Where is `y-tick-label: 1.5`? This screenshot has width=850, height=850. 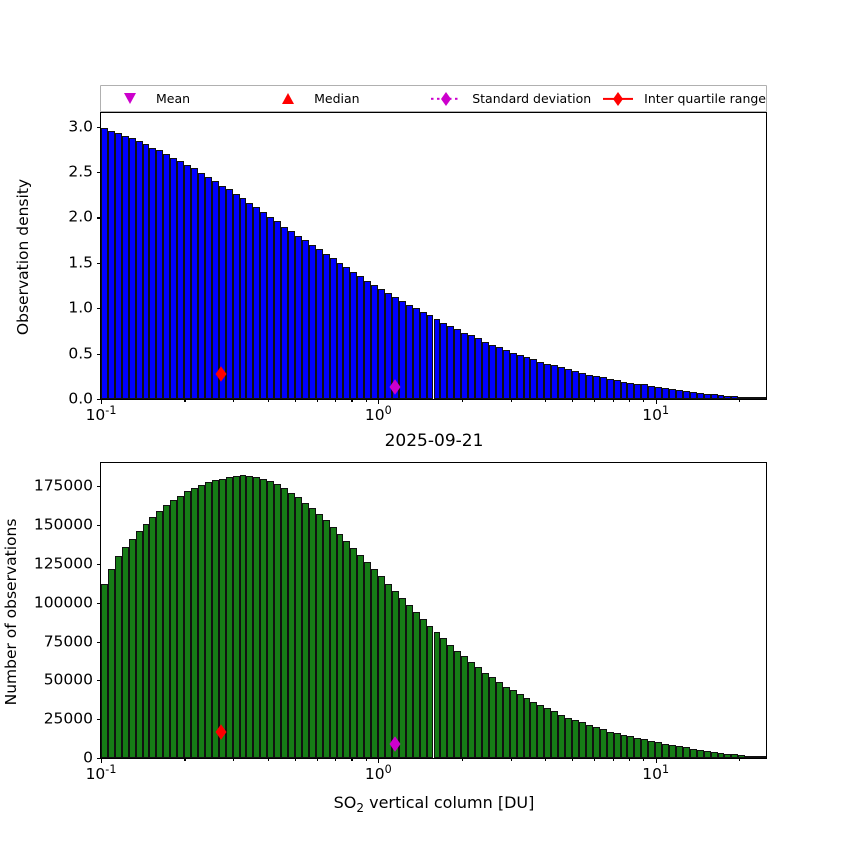 y-tick-label: 1.5 is located at coordinates (80, 262).